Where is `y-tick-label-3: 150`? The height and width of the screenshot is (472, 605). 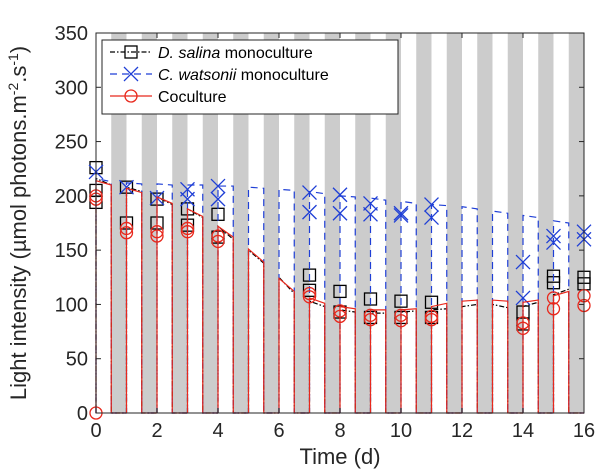
y-tick-label-3: 150 is located at coordinates (71, 251).